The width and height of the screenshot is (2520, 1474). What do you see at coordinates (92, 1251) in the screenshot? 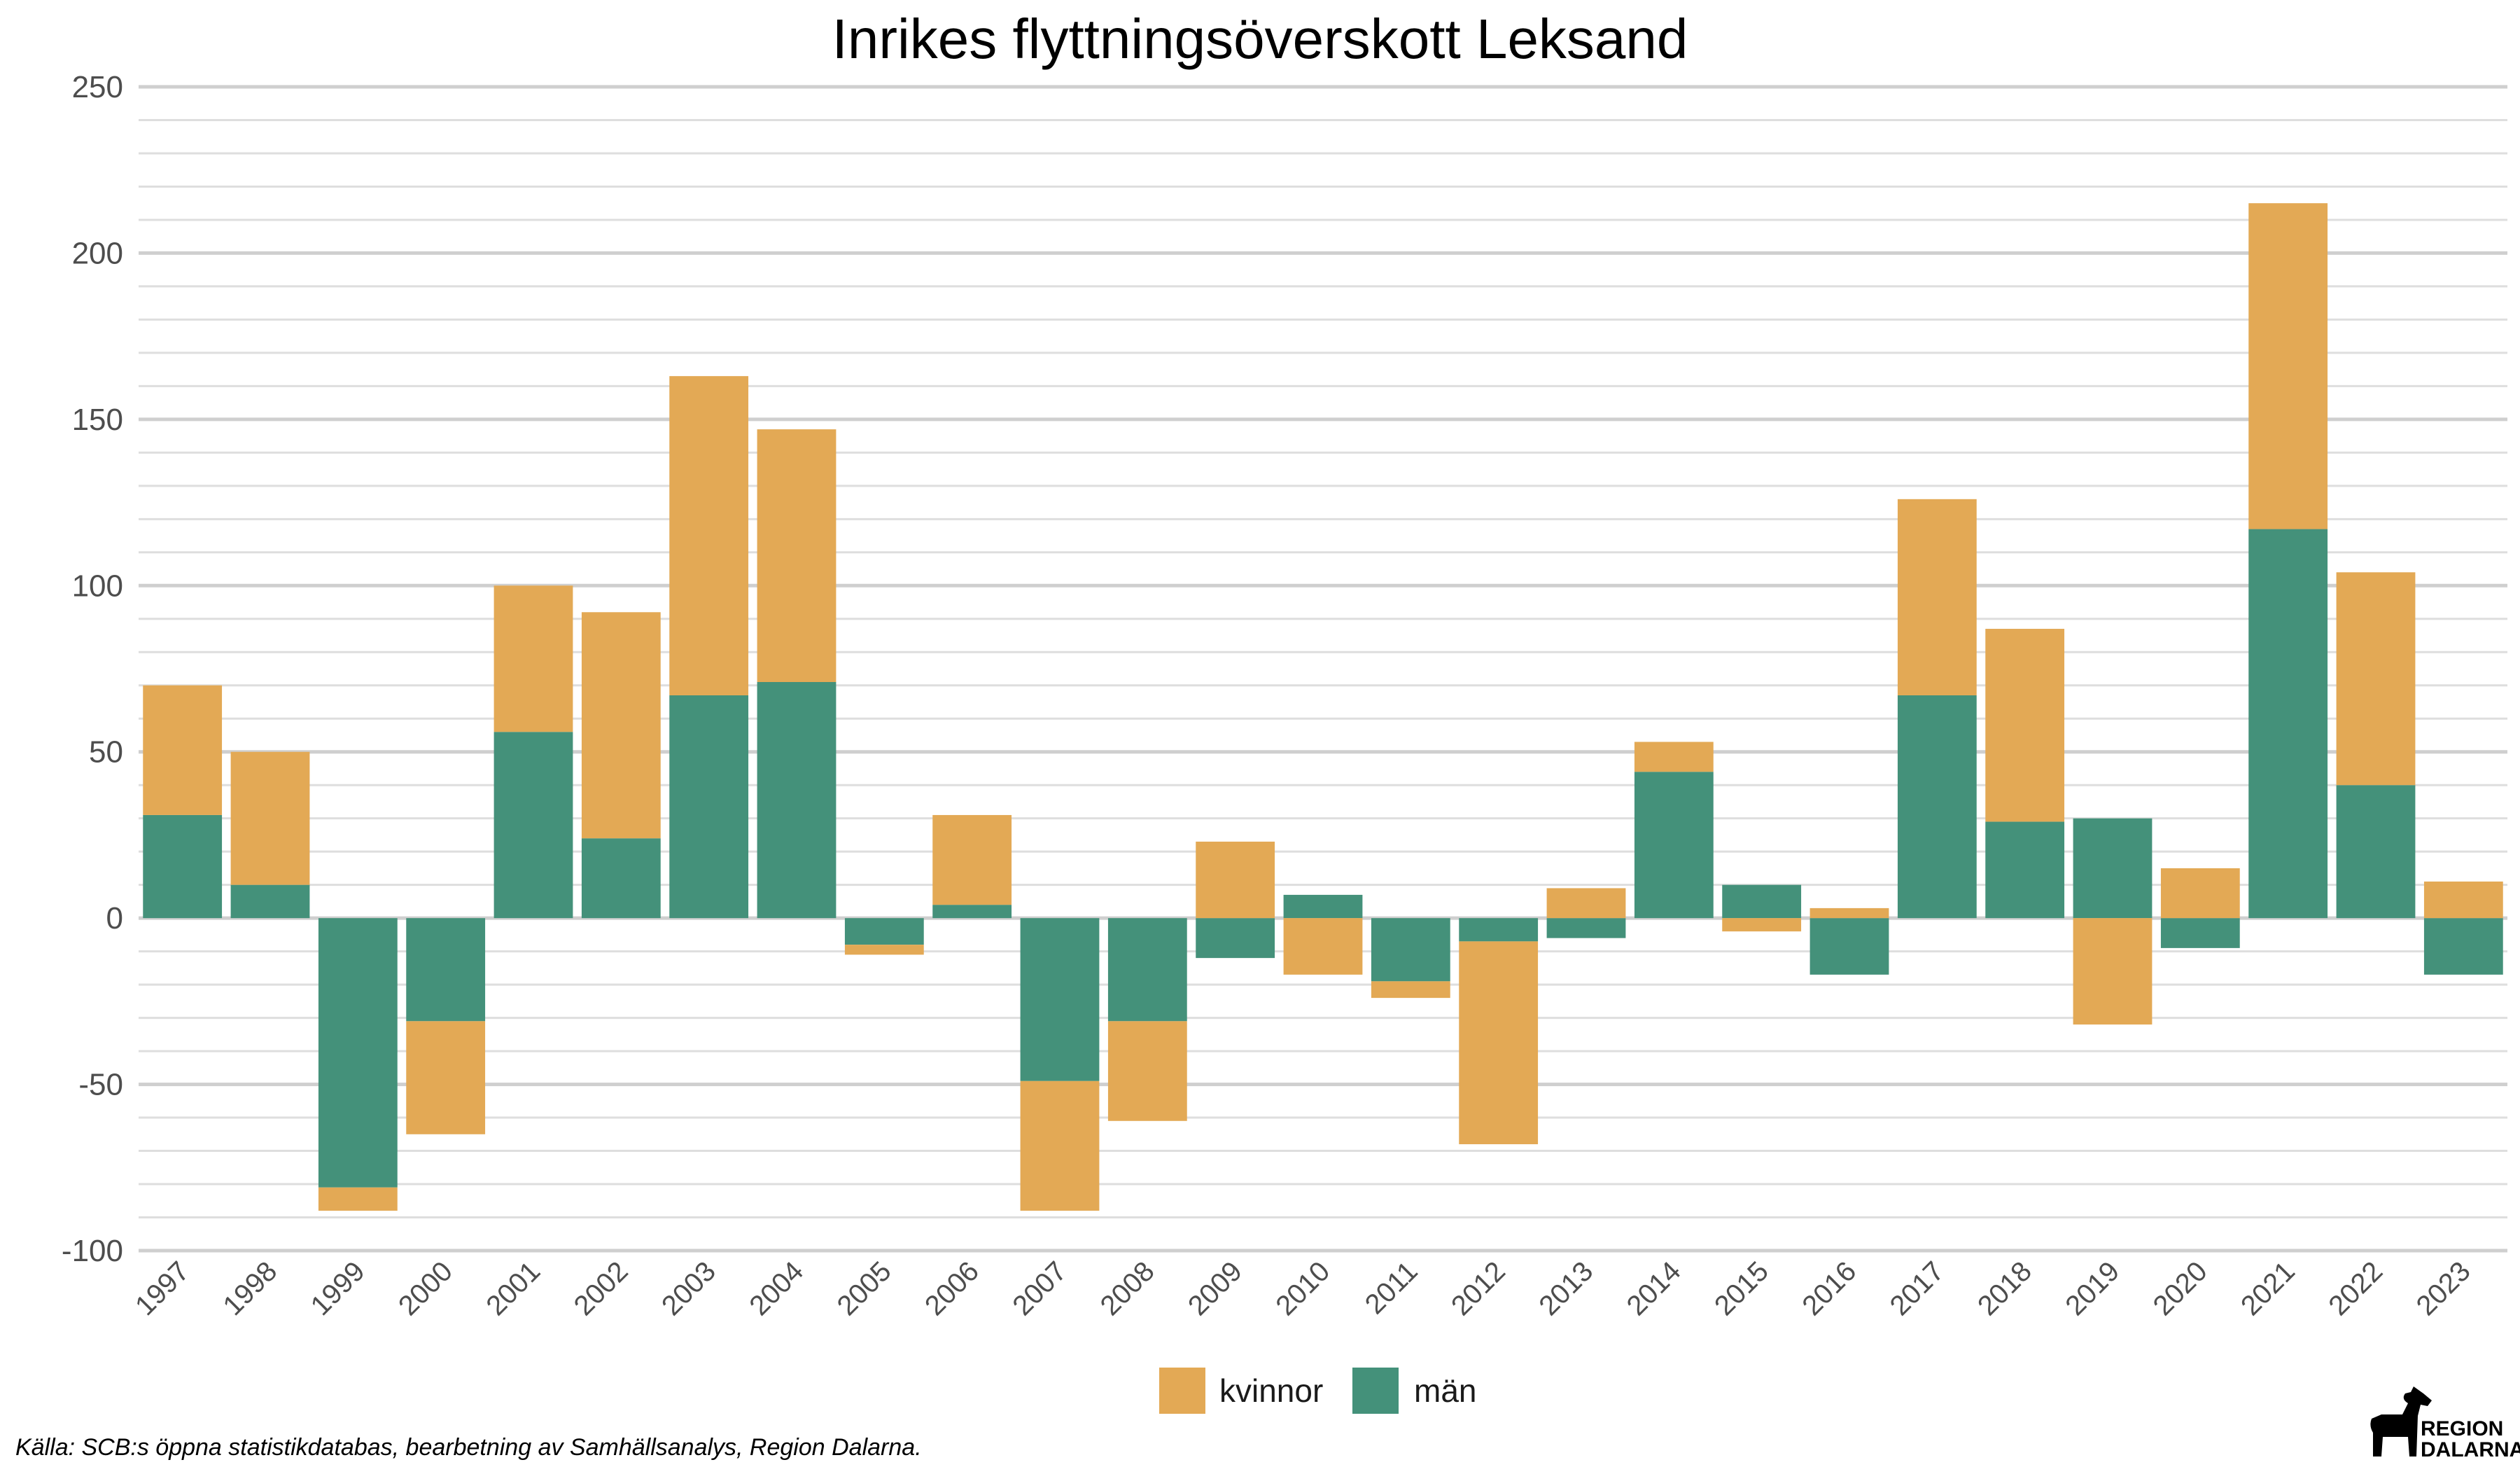
I see `y-tick-label: -100` at bounding box center [92, 1251].